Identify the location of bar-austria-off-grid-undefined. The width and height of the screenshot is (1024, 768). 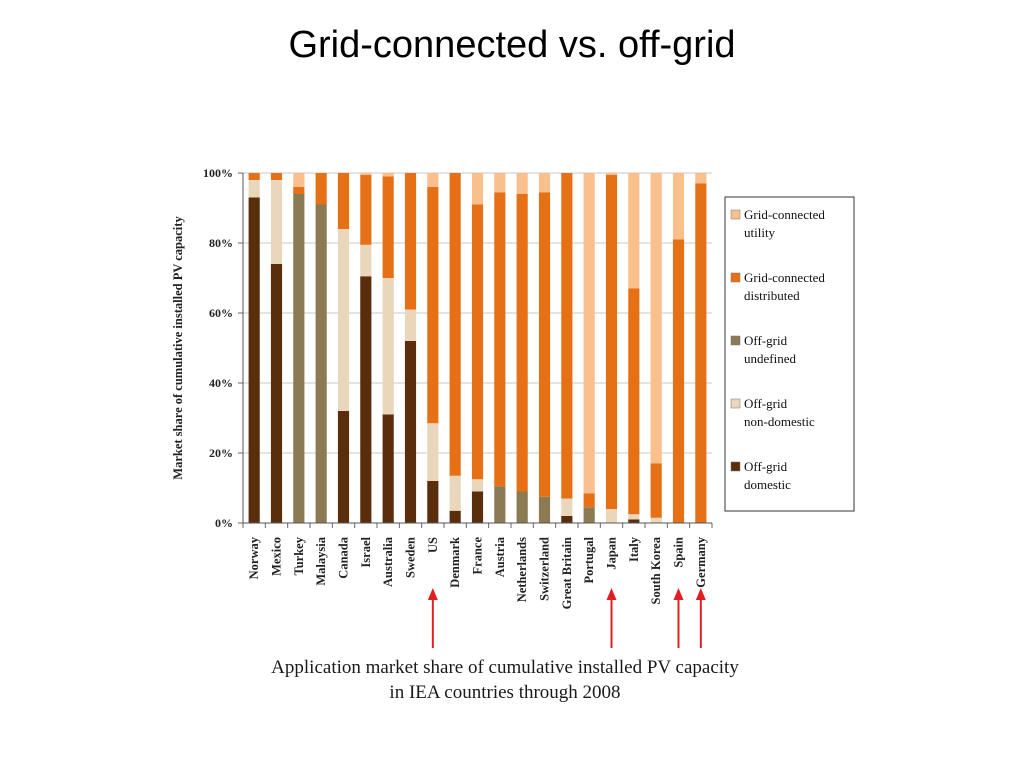
(500, 504).